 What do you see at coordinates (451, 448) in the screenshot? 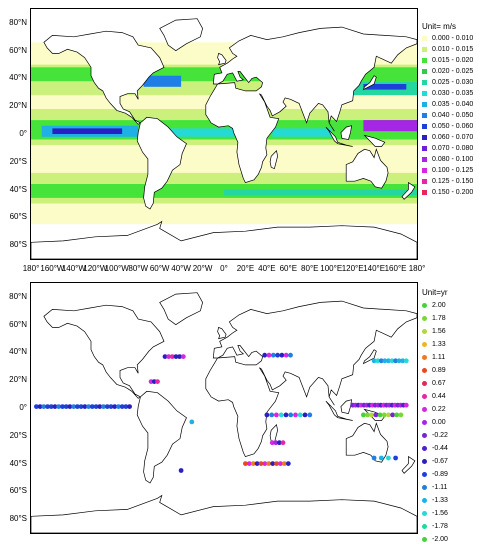
I see `legend-entry: -0.44` at bounding box center [451, 448].